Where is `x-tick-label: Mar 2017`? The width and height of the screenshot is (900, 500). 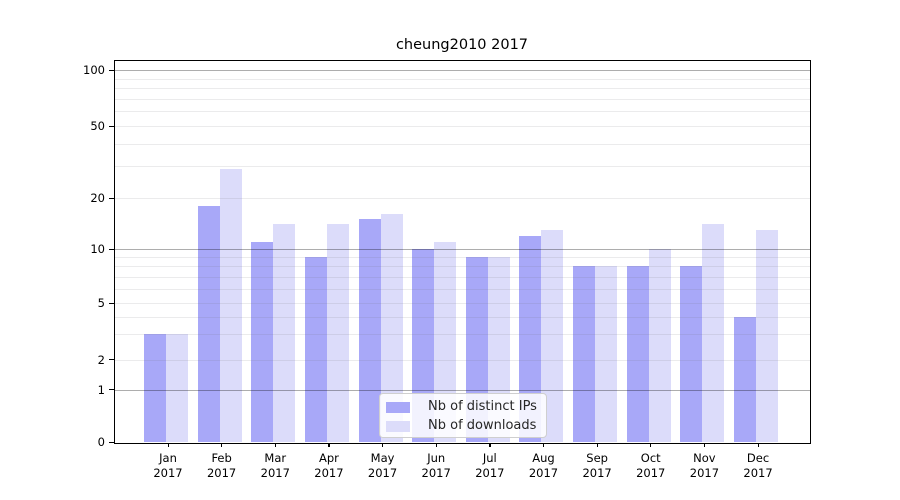
x-tick-label: Mar 2017 is located at coordinates (275, 466).